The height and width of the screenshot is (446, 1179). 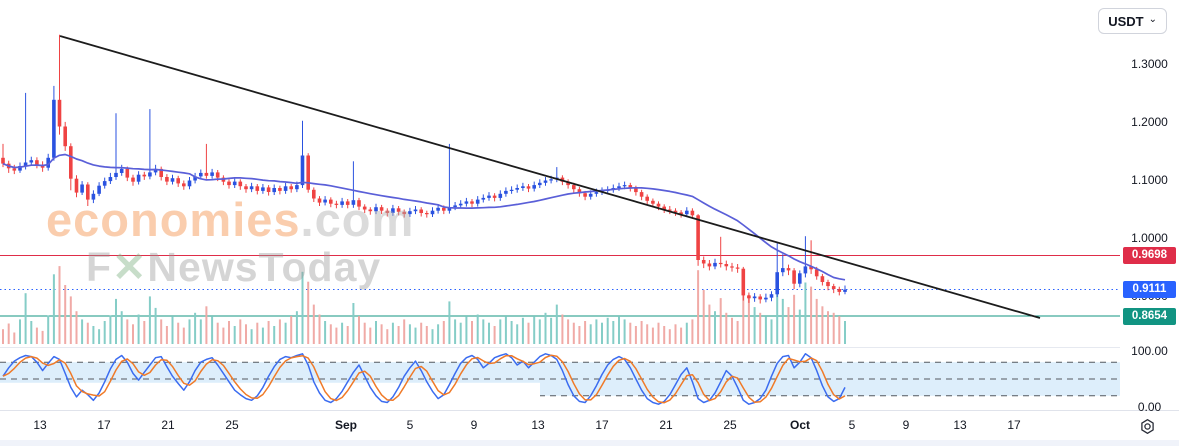 What do you see at coordinates (1149, 122) in the screenshot?
I see `price-tick-label: 1.2000` at bounding box center [1149, 122].